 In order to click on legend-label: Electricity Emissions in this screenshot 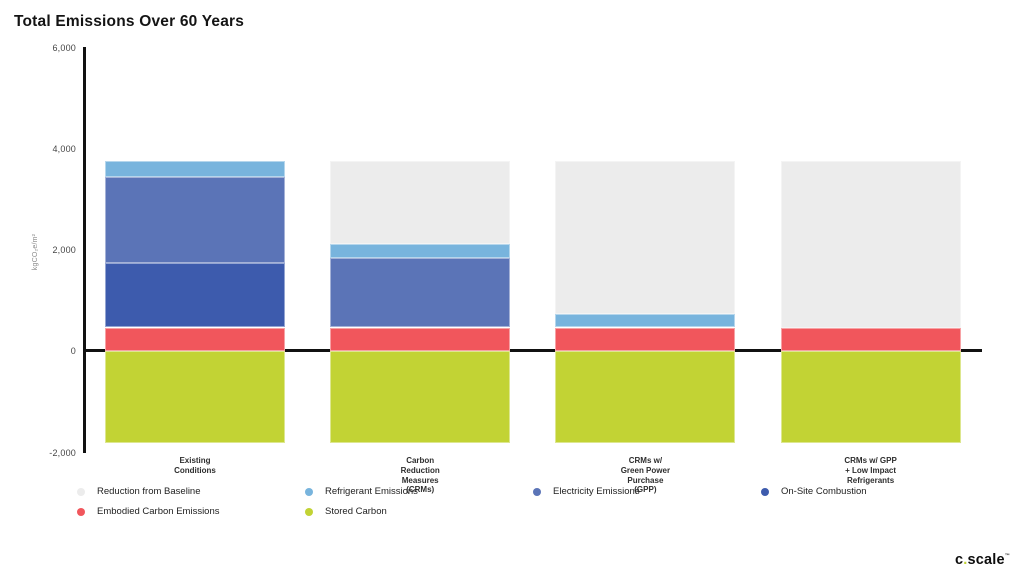, I will do `click(596, 491)`.